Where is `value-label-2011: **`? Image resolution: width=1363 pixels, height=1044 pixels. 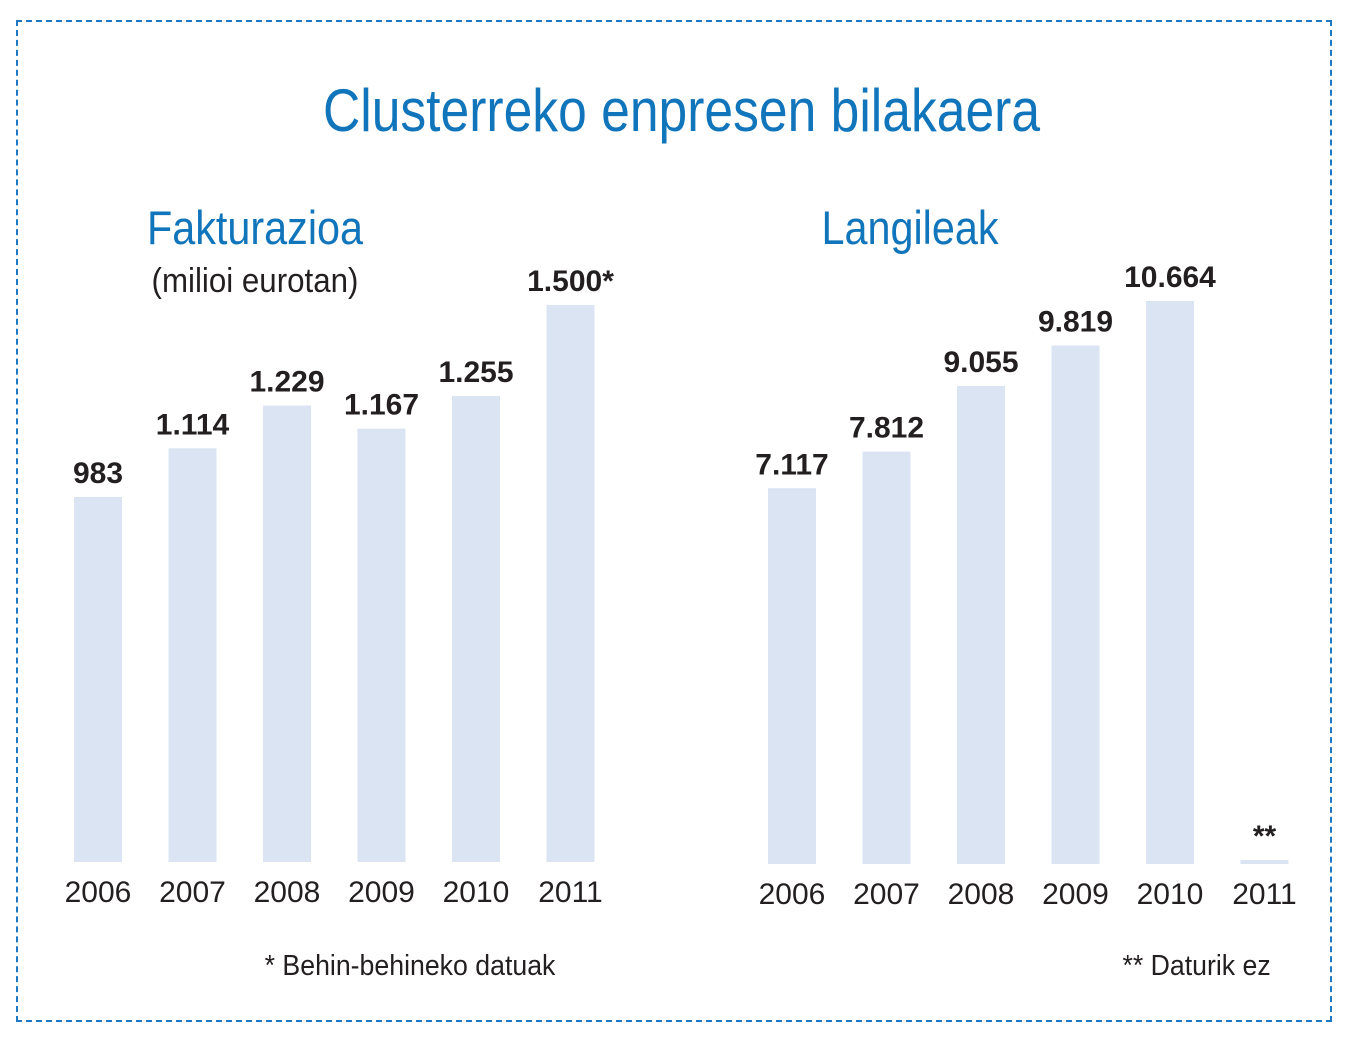 value-label-2011: ** is located at coordinates (1265, 836).